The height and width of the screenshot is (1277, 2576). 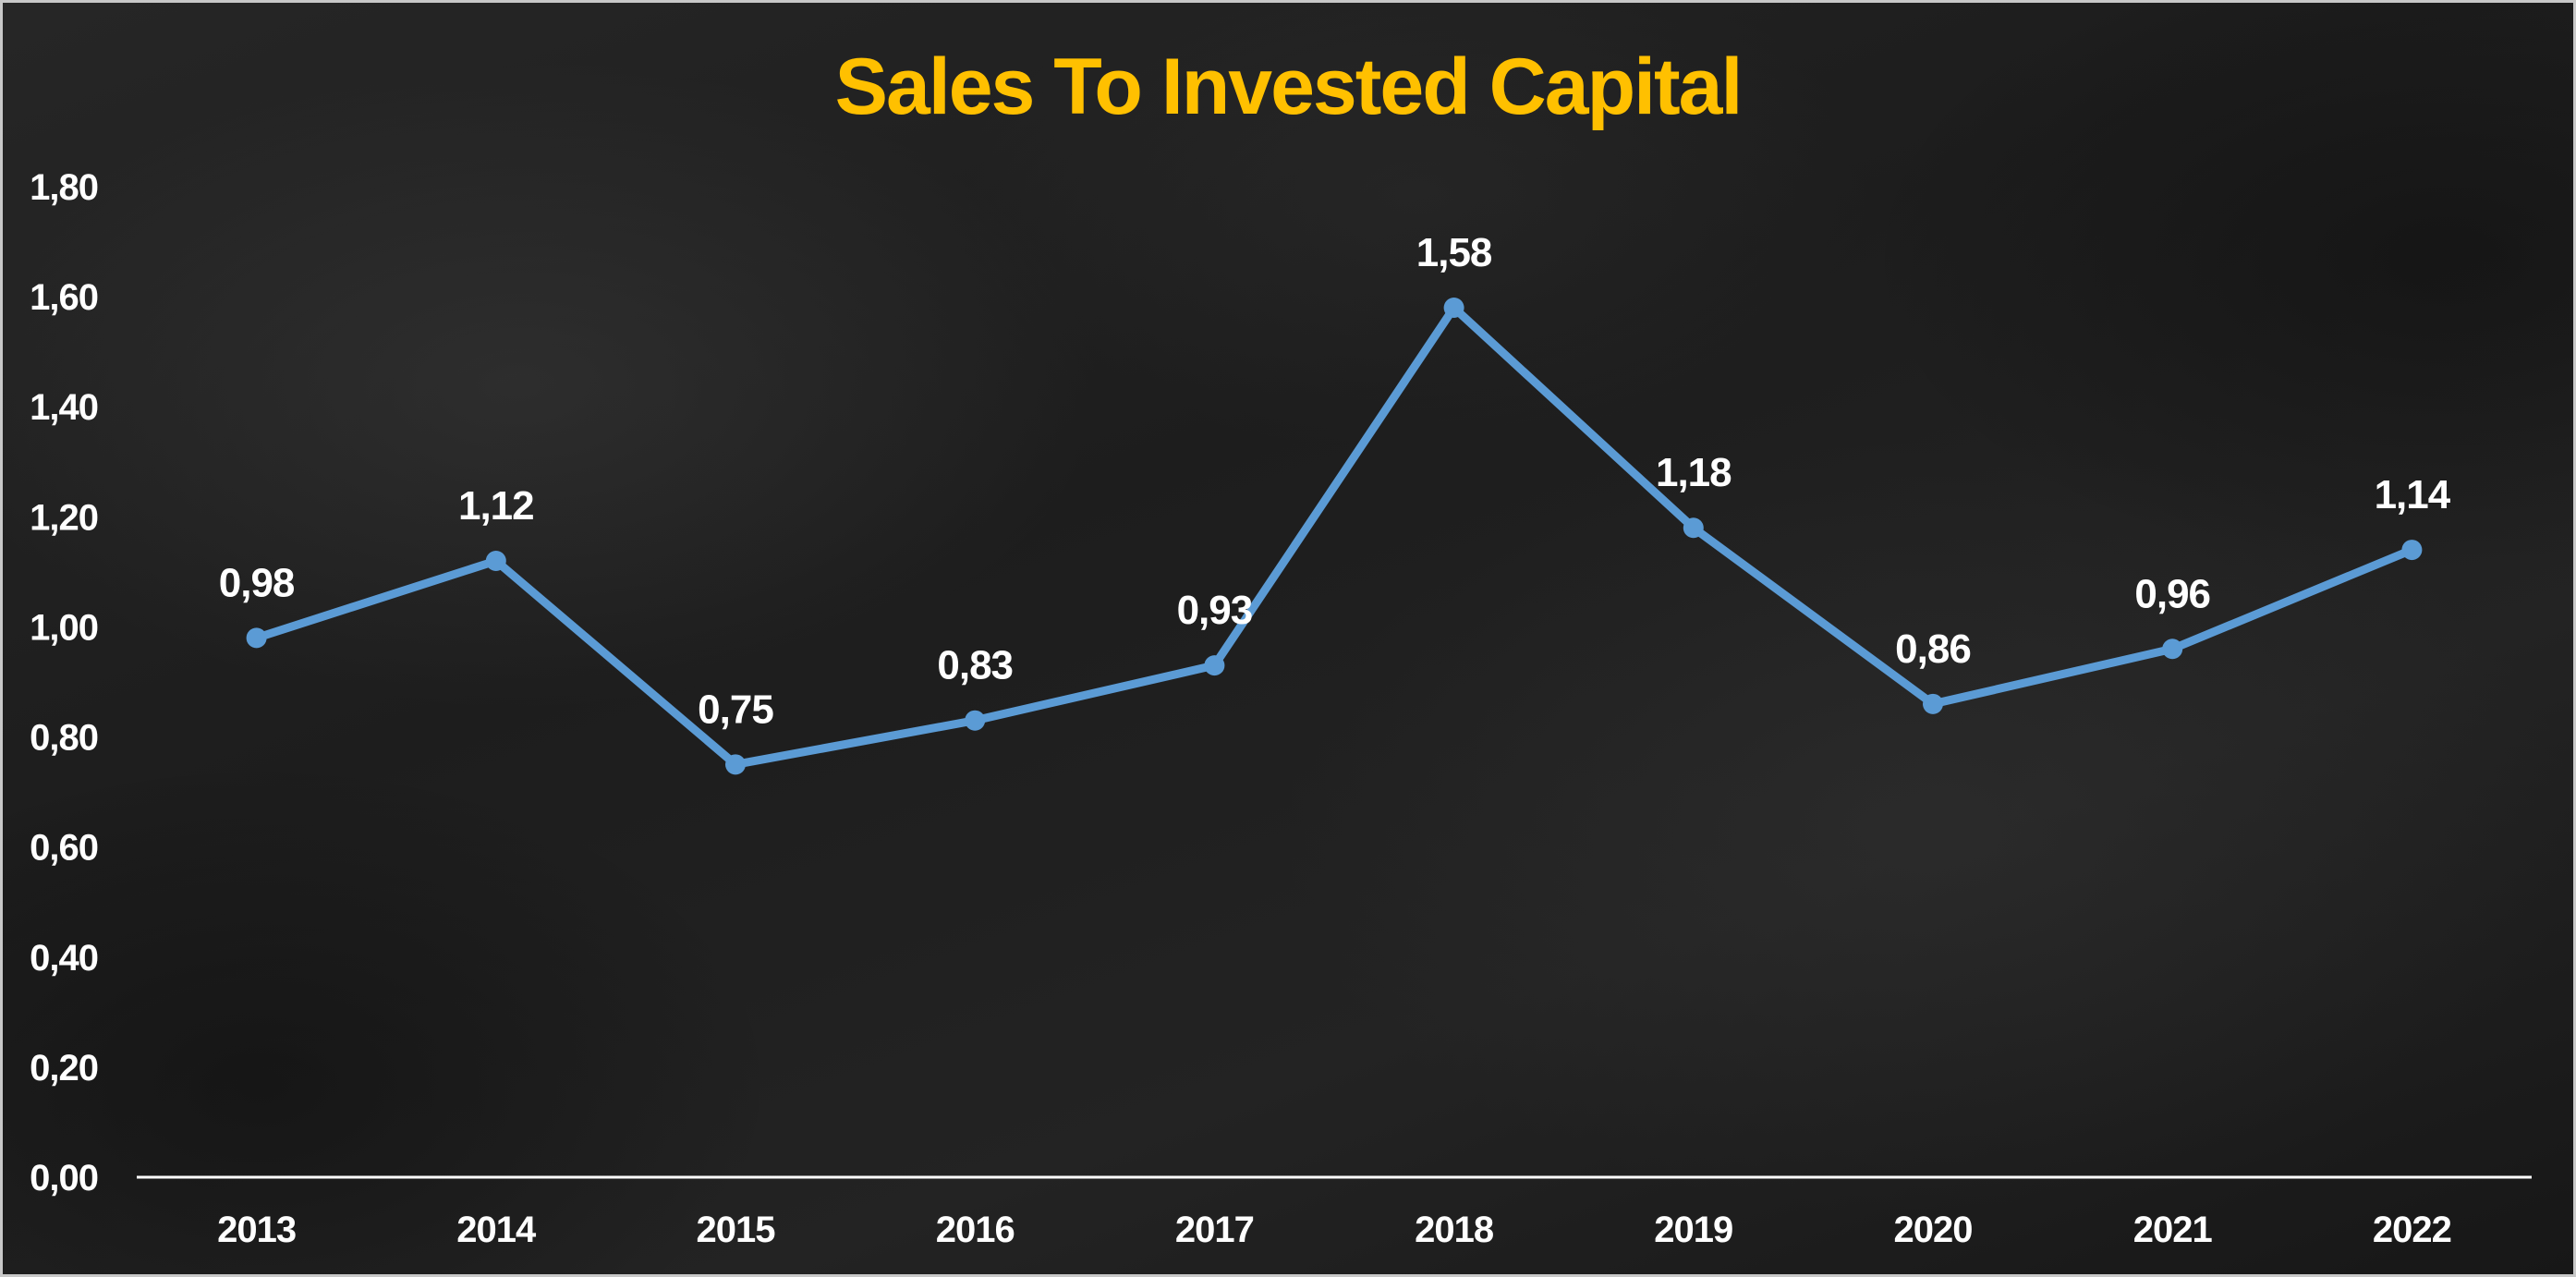 I want to click on x-tick-label: 2021, so click(x=2173, y=1230).